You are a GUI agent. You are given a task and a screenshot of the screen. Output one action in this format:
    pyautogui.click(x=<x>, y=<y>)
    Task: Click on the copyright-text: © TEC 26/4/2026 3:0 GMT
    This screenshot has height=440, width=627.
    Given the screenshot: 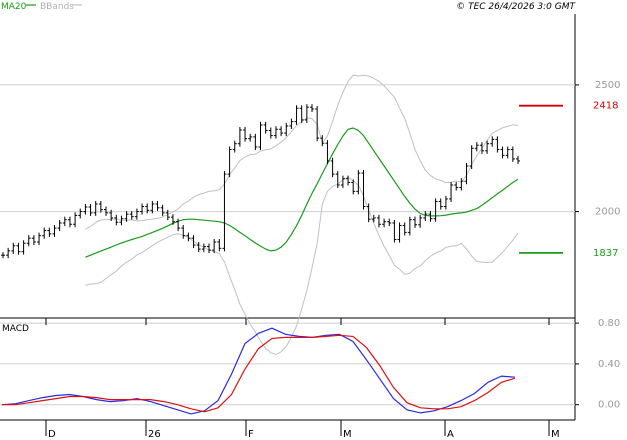 What is the action you would take?
    pyautogui.click(x=516, y=7)
    